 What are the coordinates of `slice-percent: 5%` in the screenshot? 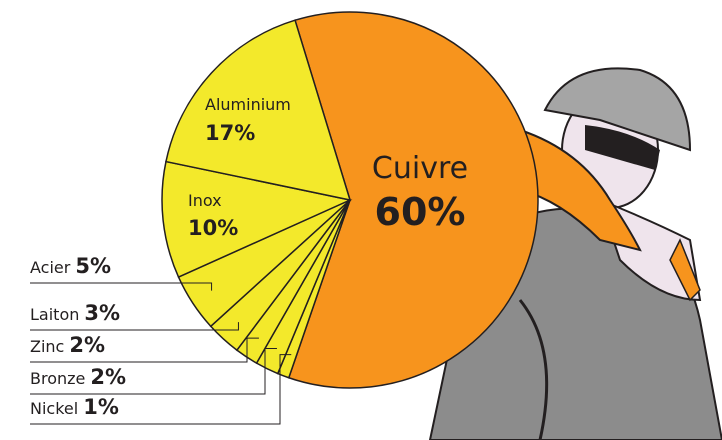 It's located at (93, 266).